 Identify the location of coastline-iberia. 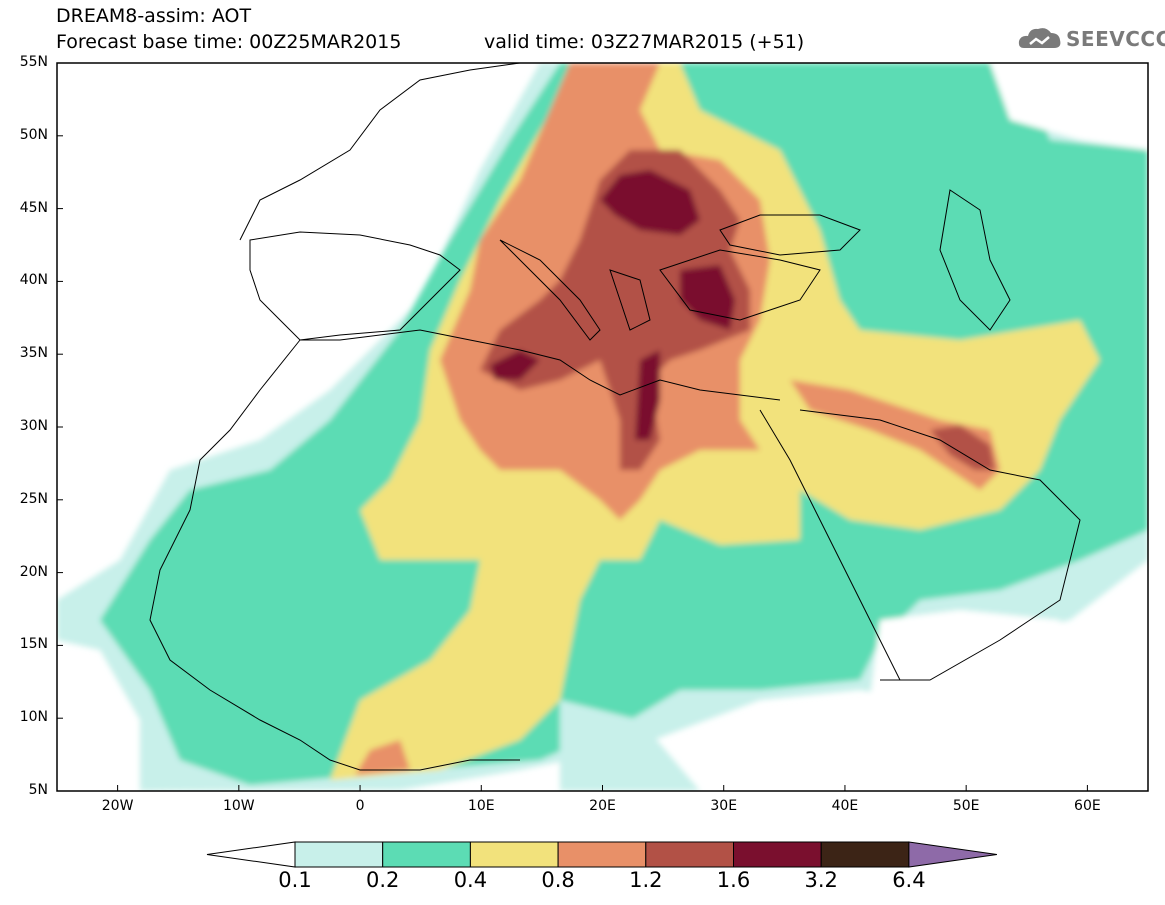
(355, 286).